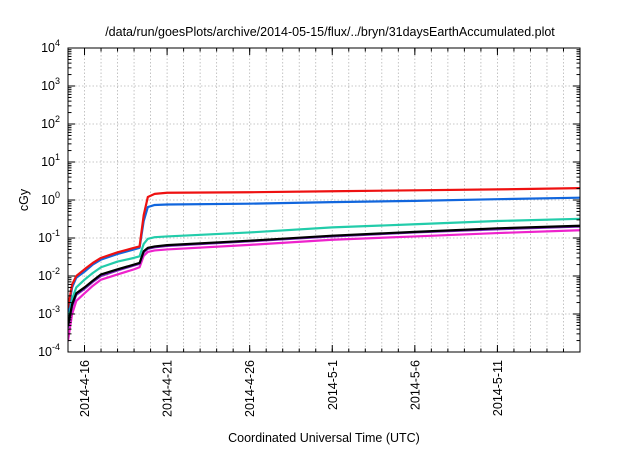 The width and height of the screenshot is (640, 453). I want to click on x-tick-label: 2014-5-11, so click(498, 388).